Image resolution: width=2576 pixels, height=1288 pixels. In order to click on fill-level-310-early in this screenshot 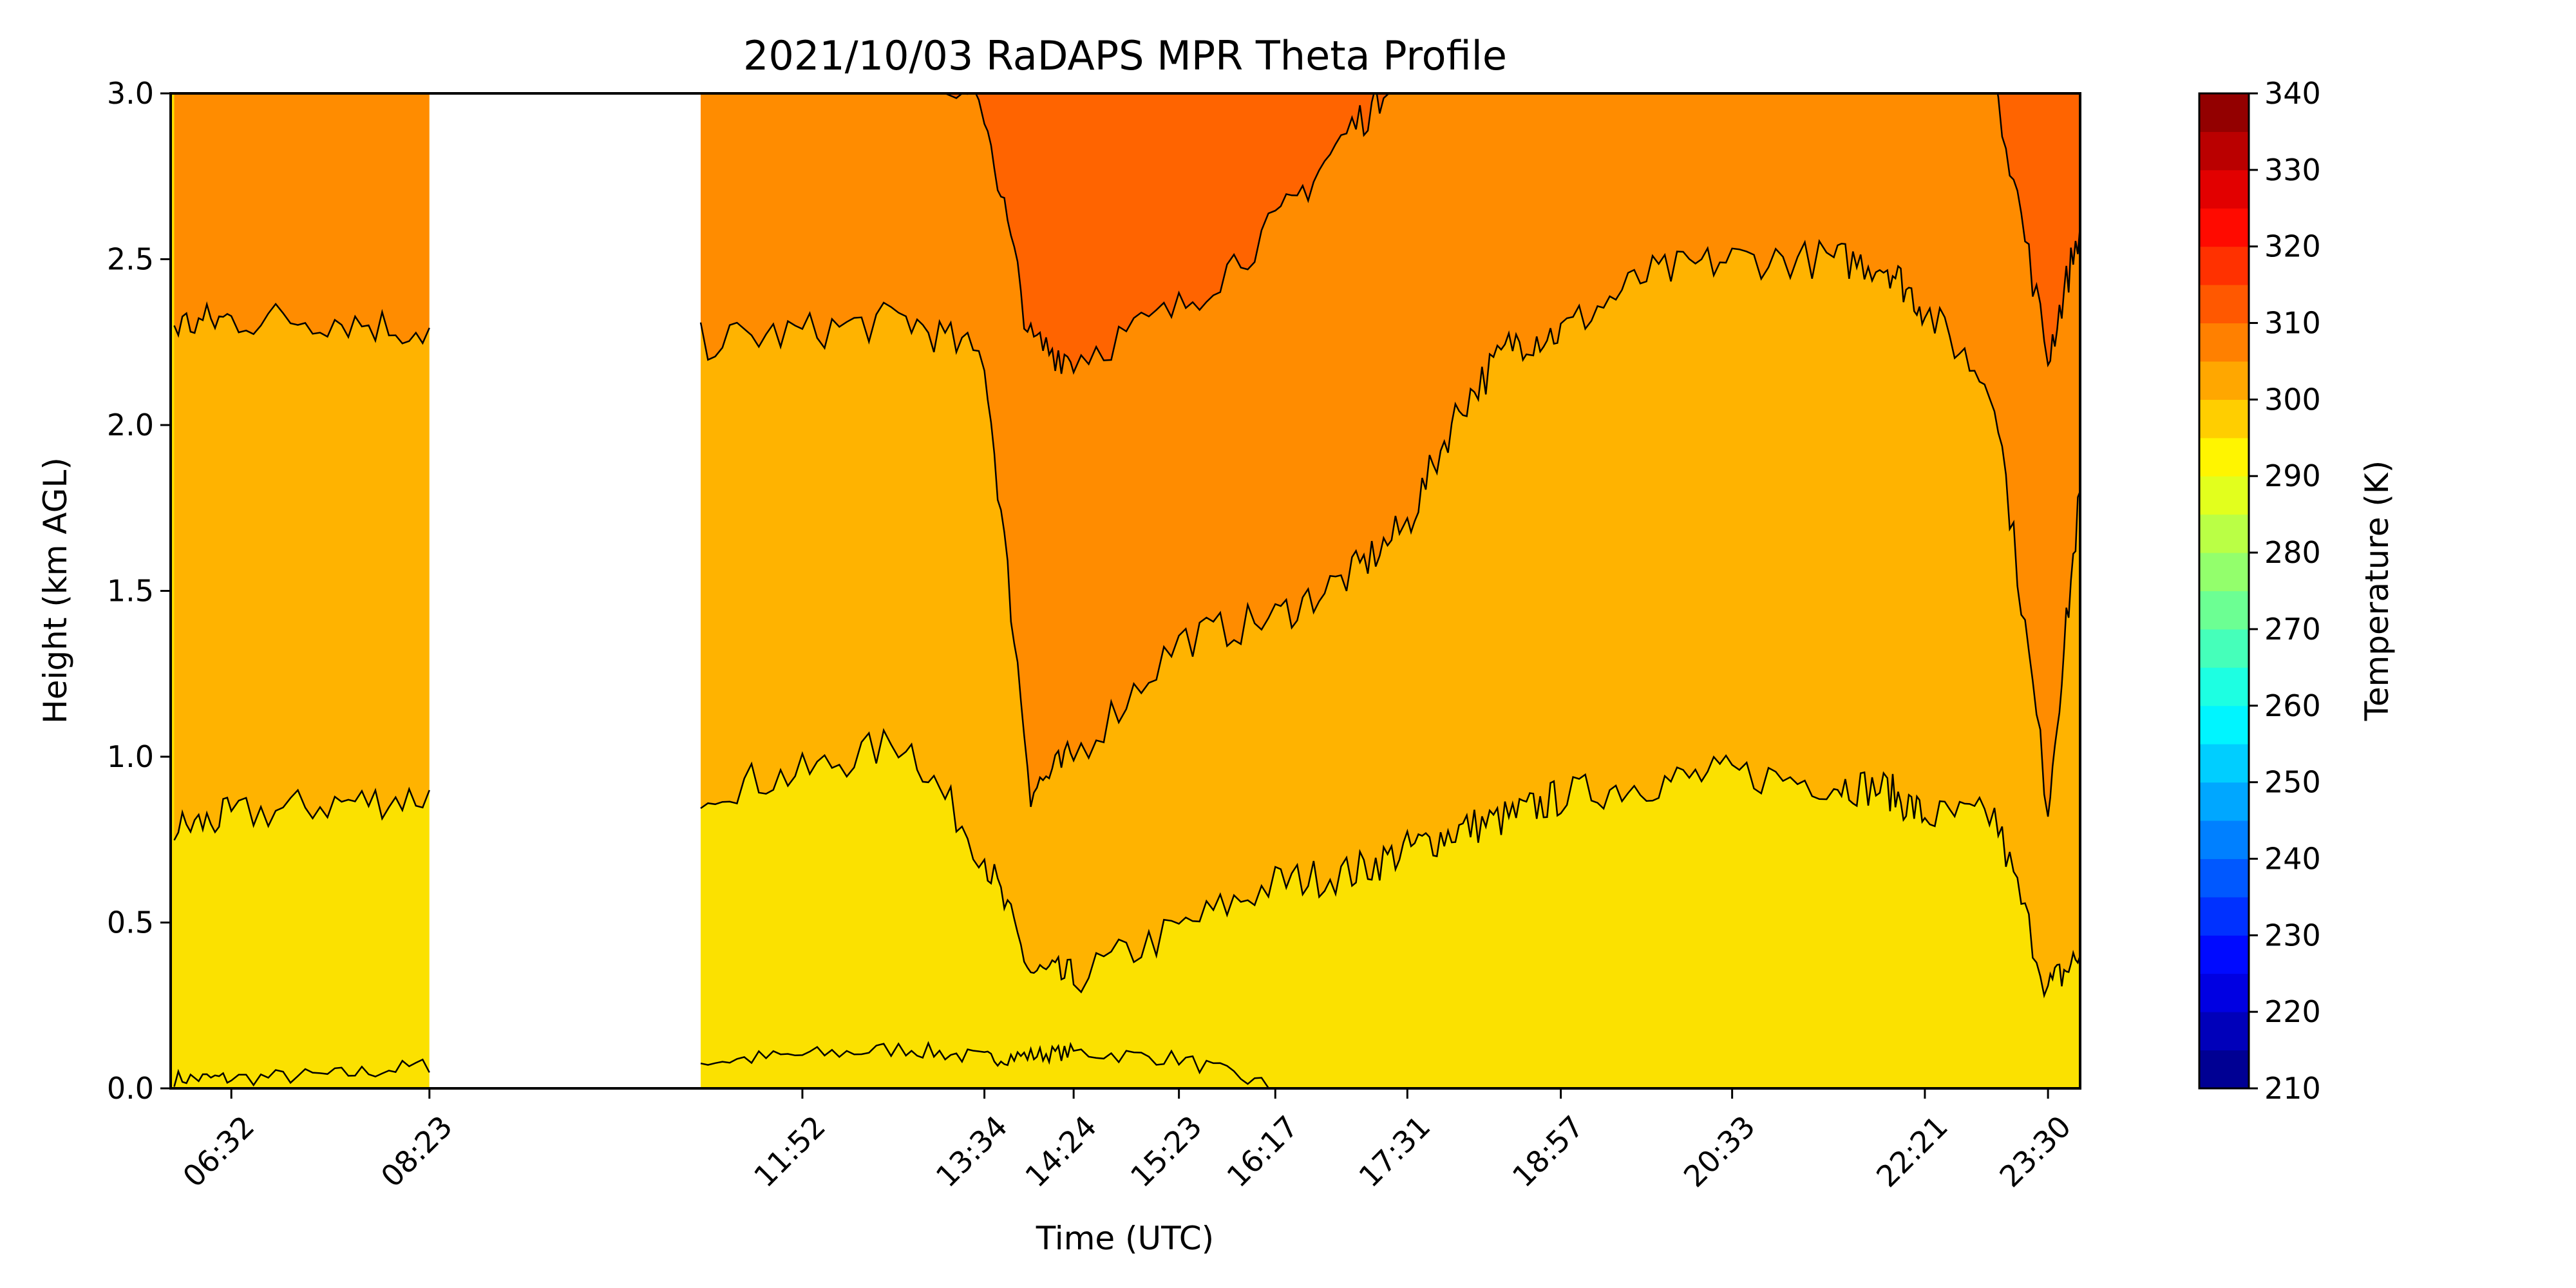, I will do `click(302, 85)`.